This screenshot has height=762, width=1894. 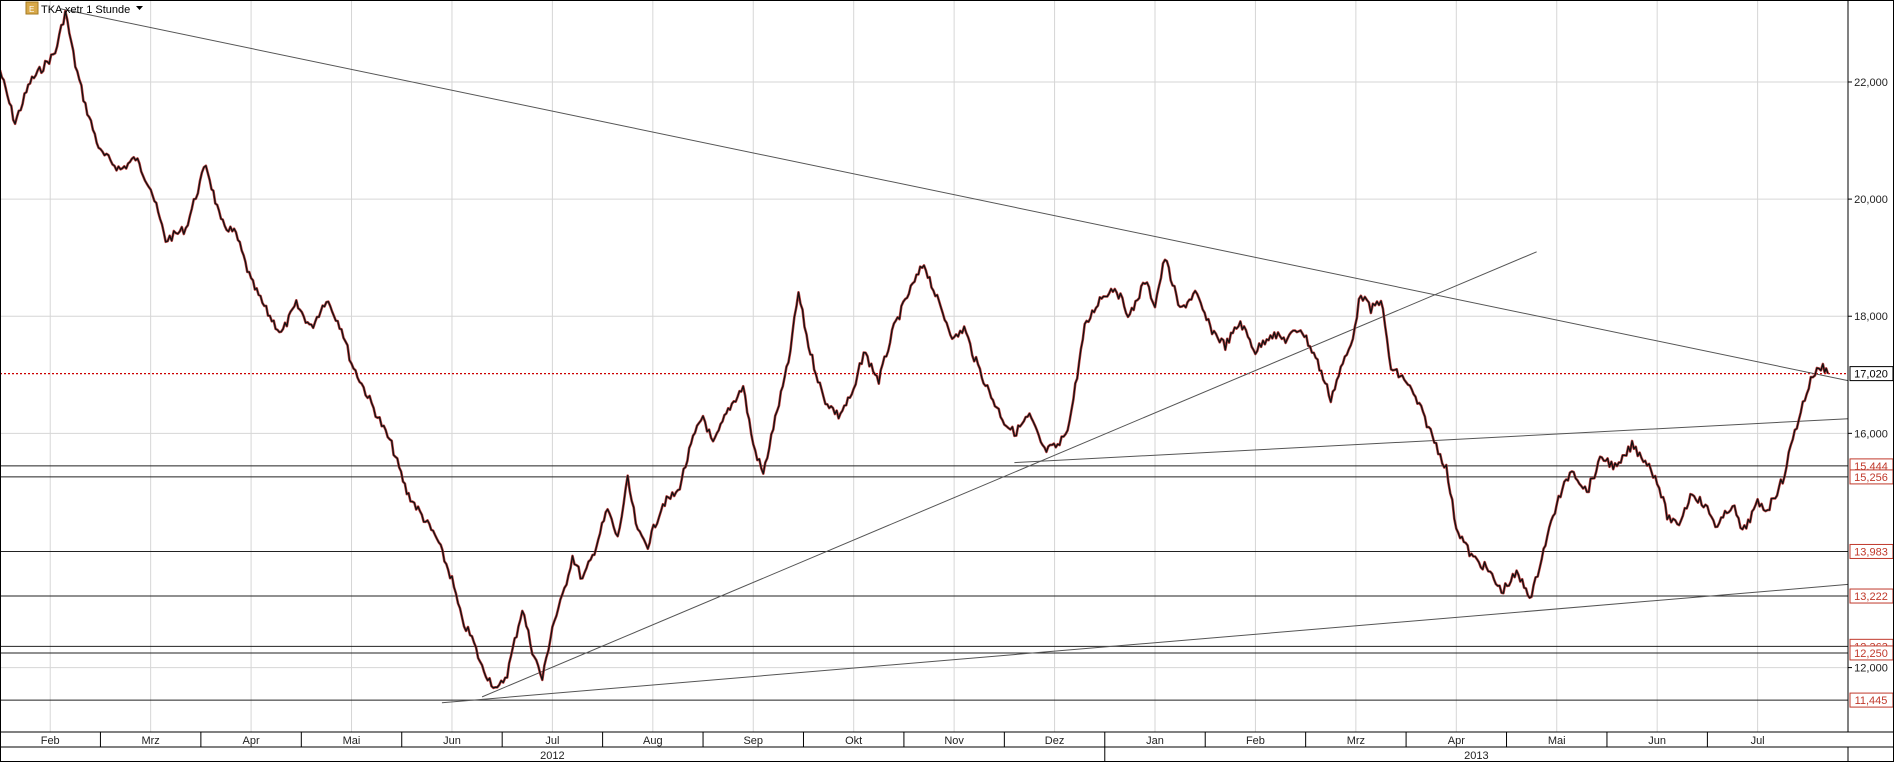 What do you see at coordinates (552, 756) in the screenshot?
I see `year-label: 2012` at bounding box center [552, 756].